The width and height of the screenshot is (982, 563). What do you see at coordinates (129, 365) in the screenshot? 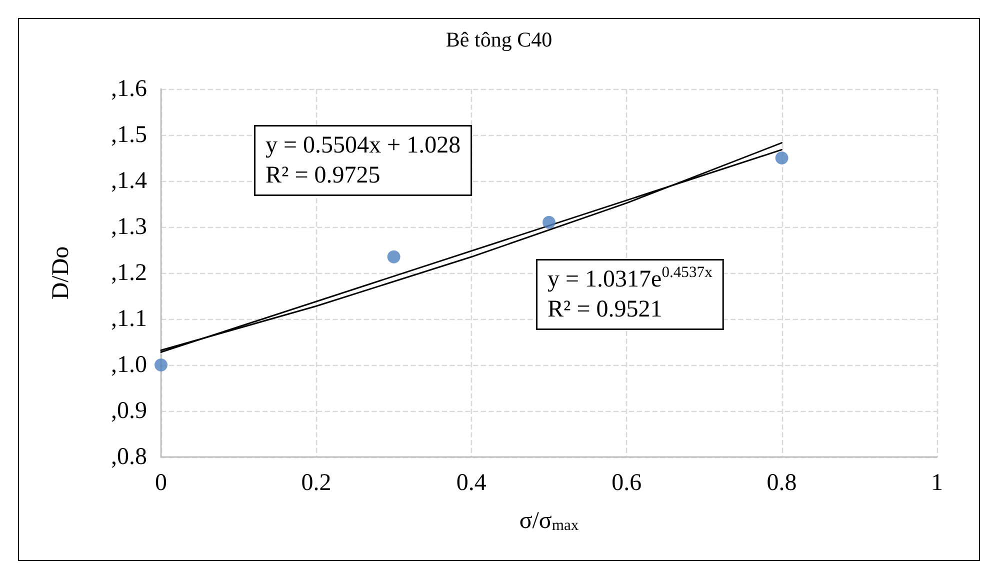
I see `y-tick-label: ,1.0` at bounding box center [129, 365].